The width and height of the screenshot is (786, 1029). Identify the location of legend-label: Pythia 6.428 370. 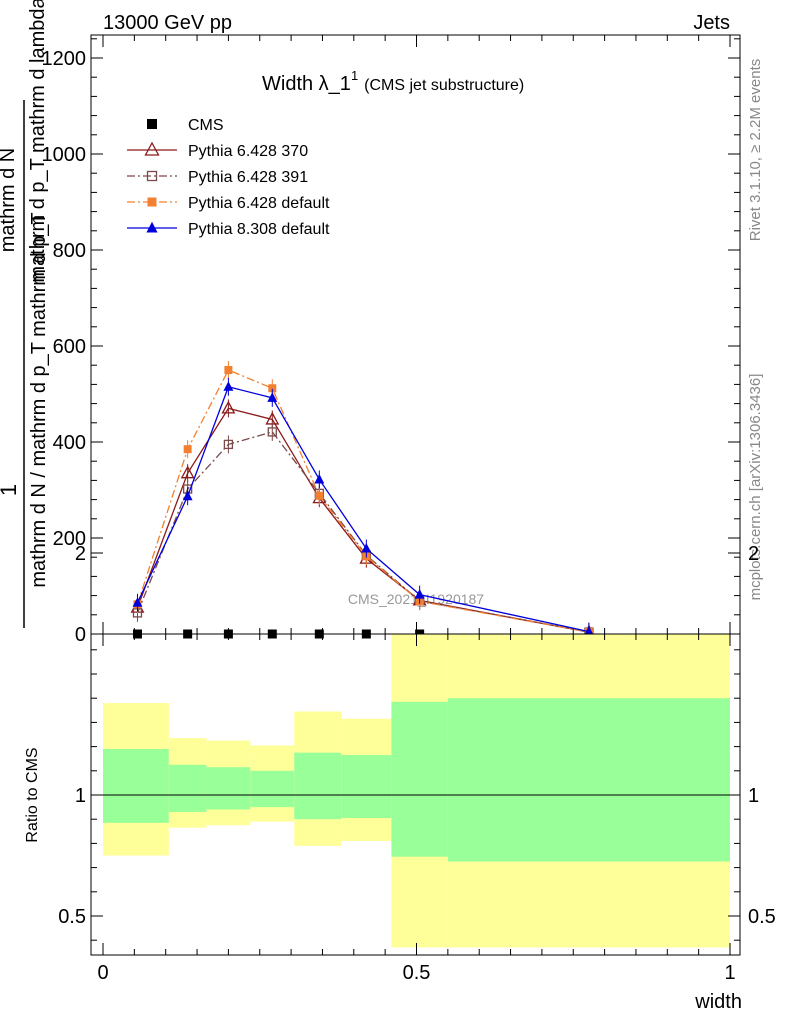
(248, 151).